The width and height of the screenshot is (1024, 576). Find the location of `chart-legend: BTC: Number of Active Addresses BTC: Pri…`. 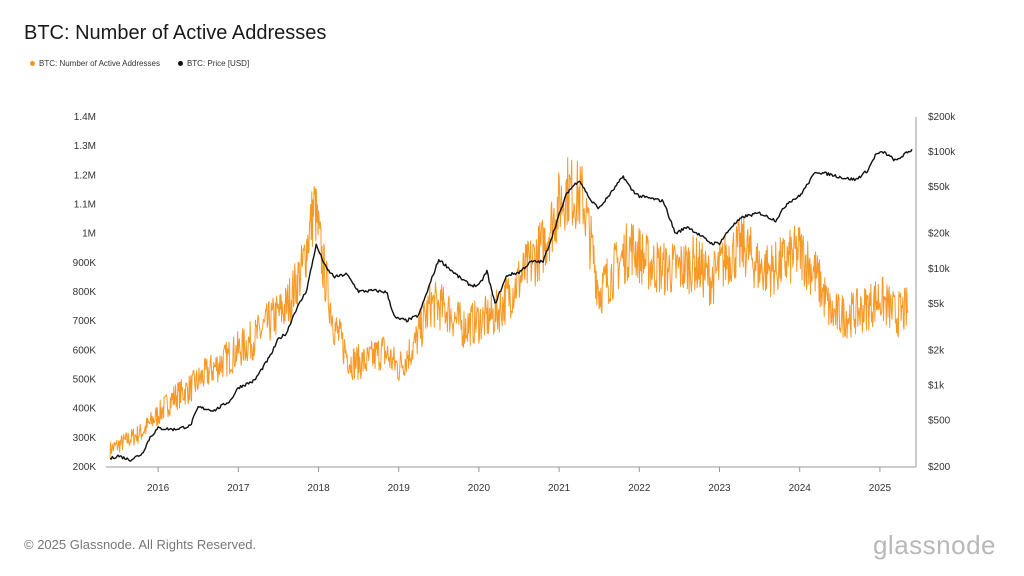

chart-legend: BTC: Number of Active Addresses BTC: Pri… is located at coordinates (139, 63).